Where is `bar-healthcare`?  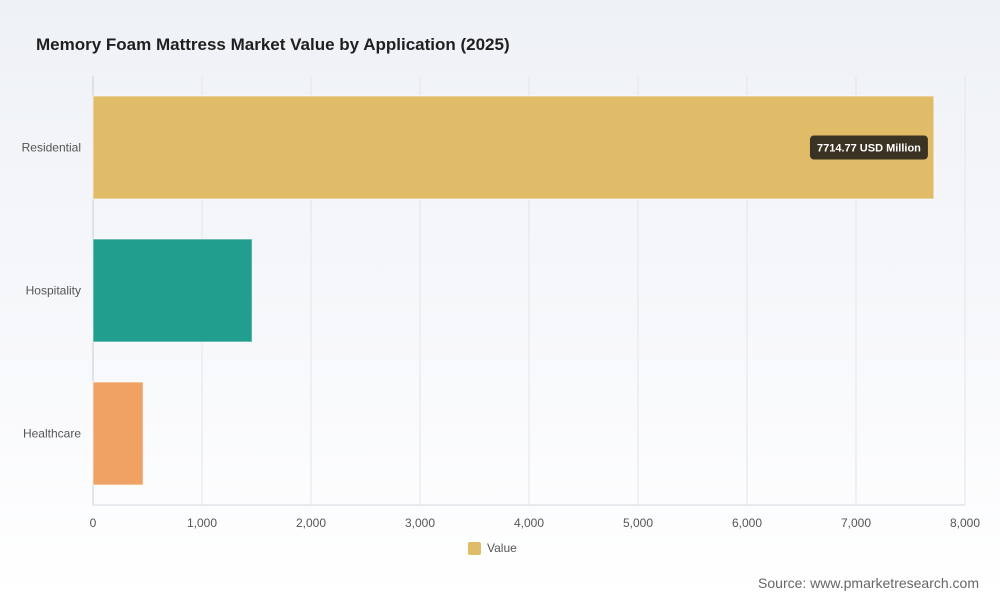
bar-healthcare is located at coordinates (118, 433).